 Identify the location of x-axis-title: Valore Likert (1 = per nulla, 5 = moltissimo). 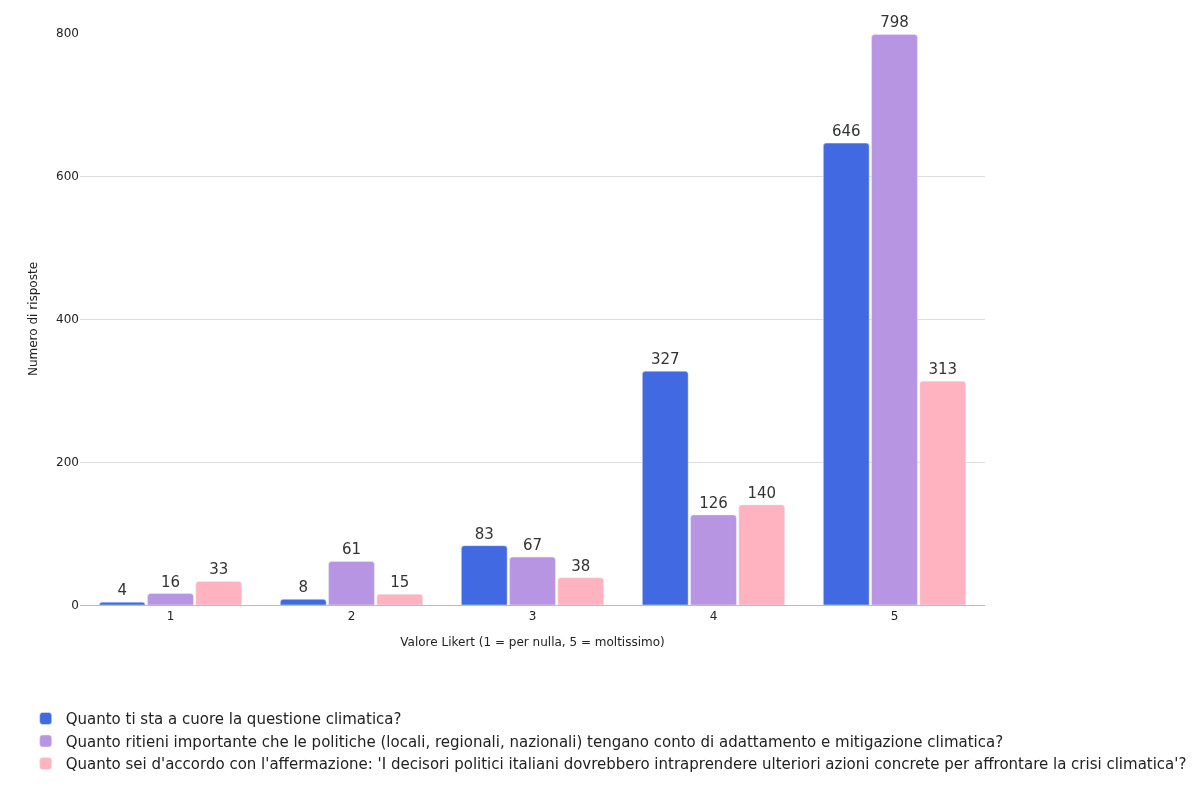
(532, 642).